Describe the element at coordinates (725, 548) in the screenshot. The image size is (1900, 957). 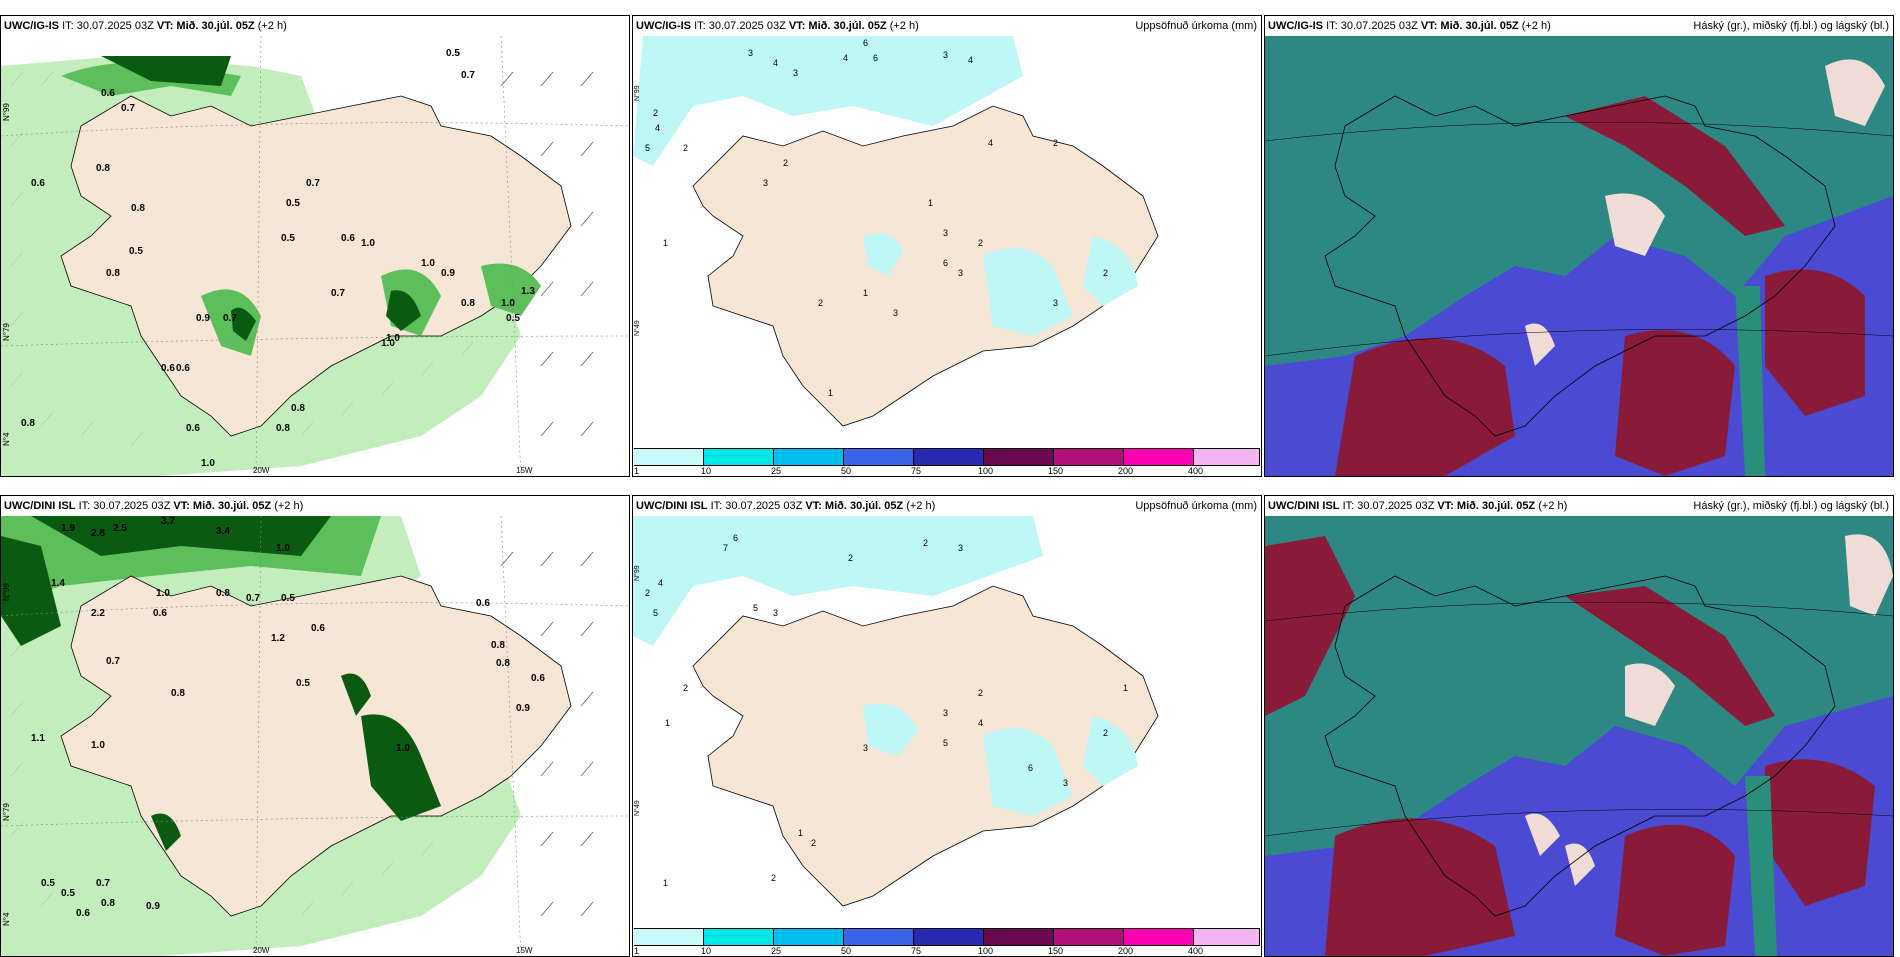
I see `precip-label: 7` at that location.